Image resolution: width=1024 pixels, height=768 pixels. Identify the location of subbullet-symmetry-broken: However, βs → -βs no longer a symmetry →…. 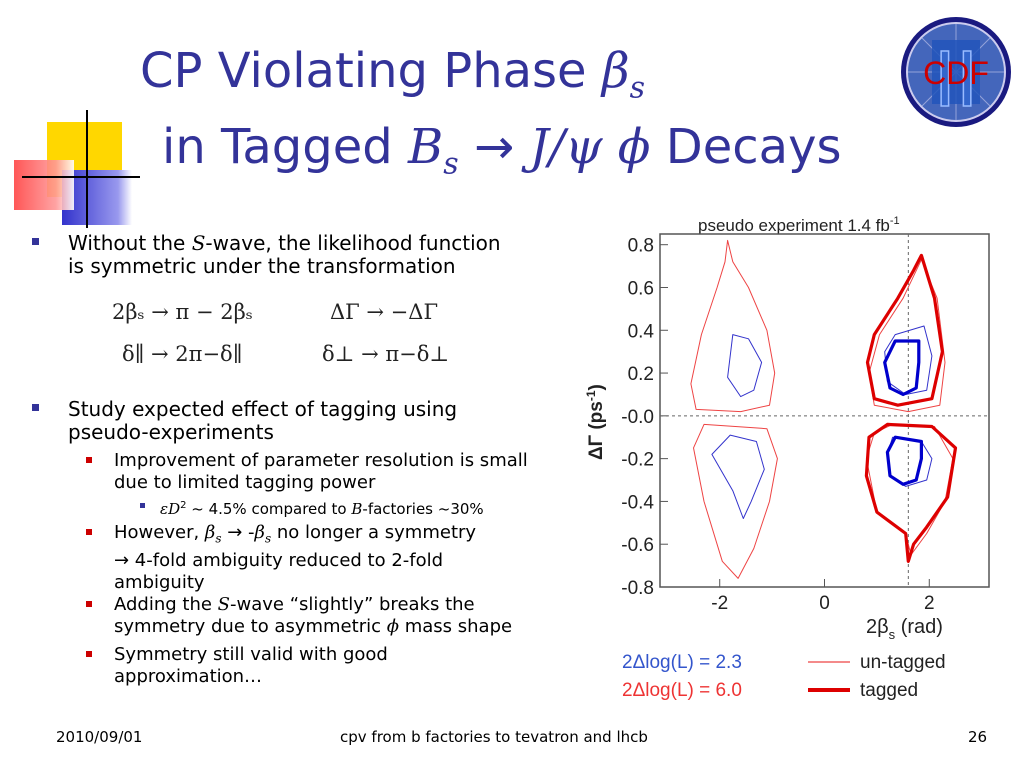
(335, 558).